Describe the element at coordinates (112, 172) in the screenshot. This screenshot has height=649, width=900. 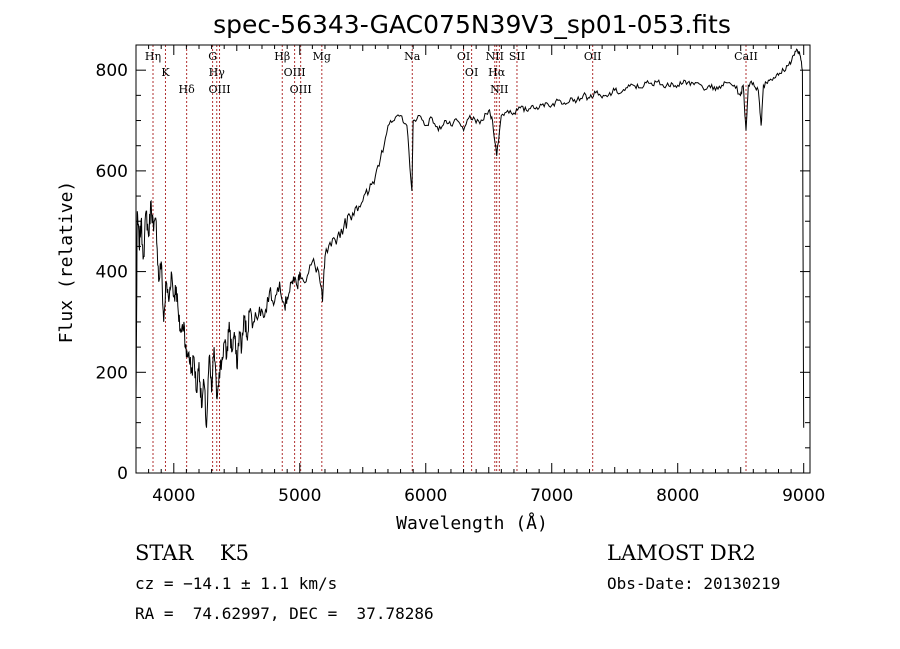
I see `y-tick-label: 600` at that location.